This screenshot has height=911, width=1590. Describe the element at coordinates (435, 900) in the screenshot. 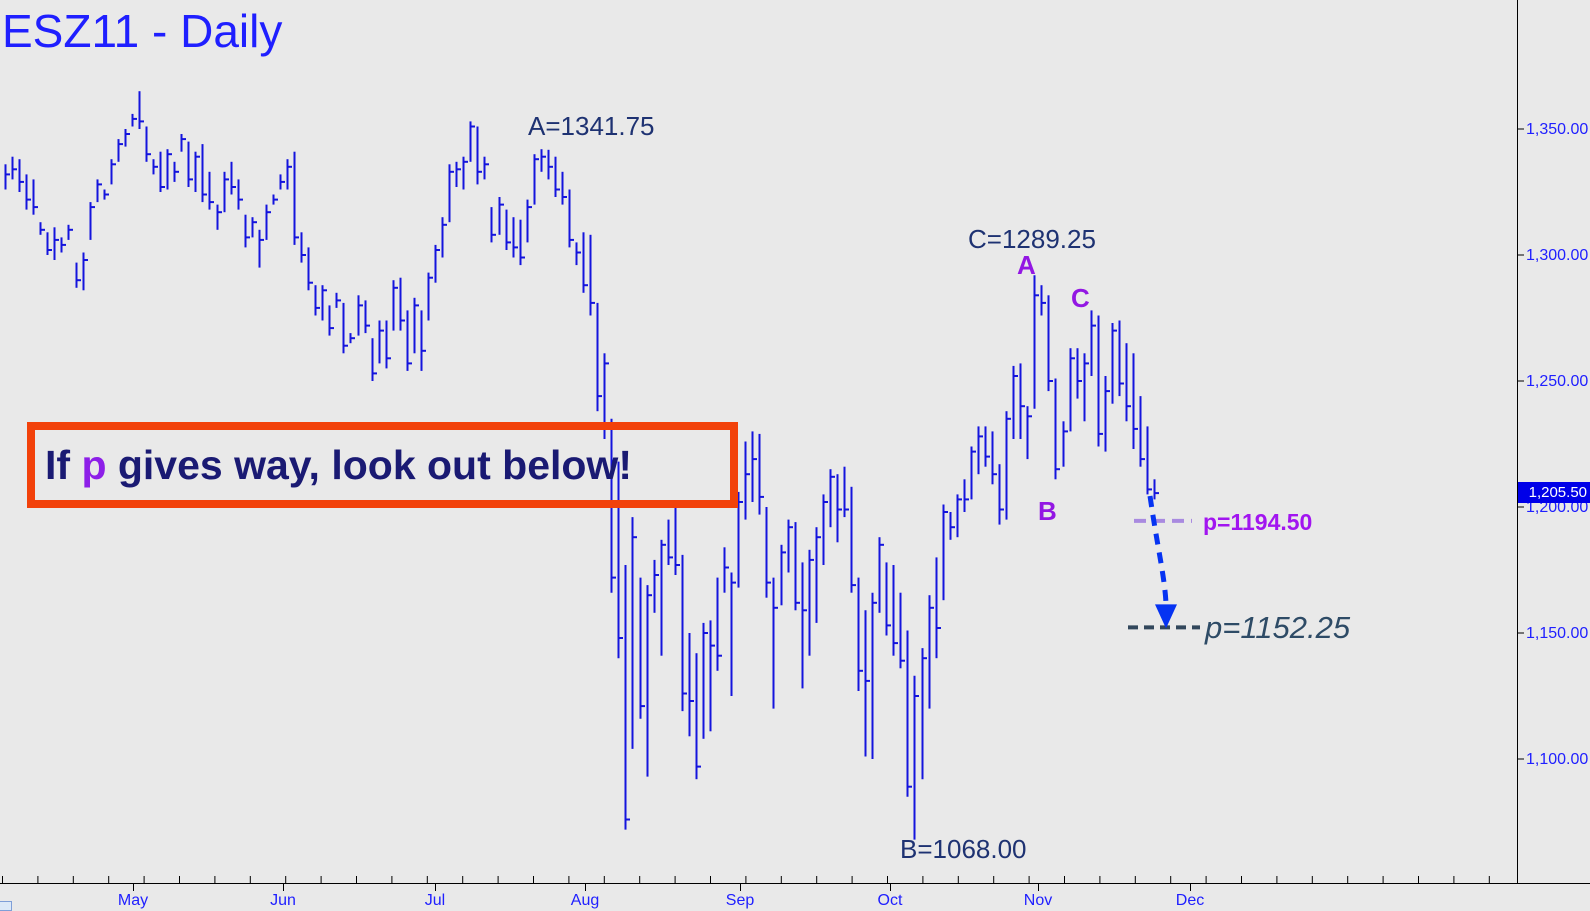

I see `x-axis-month-label: Jul` at that location.